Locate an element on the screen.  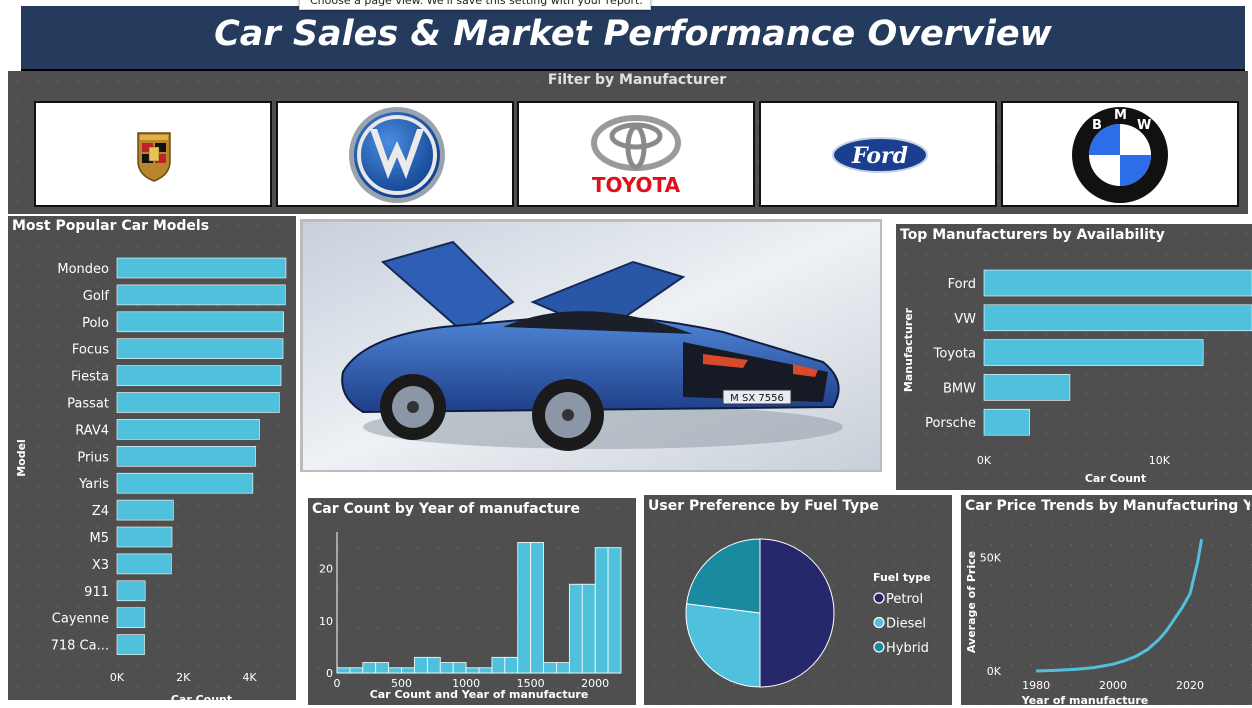
y-axis-title: Average of Price is located at coordinates (971, 602).